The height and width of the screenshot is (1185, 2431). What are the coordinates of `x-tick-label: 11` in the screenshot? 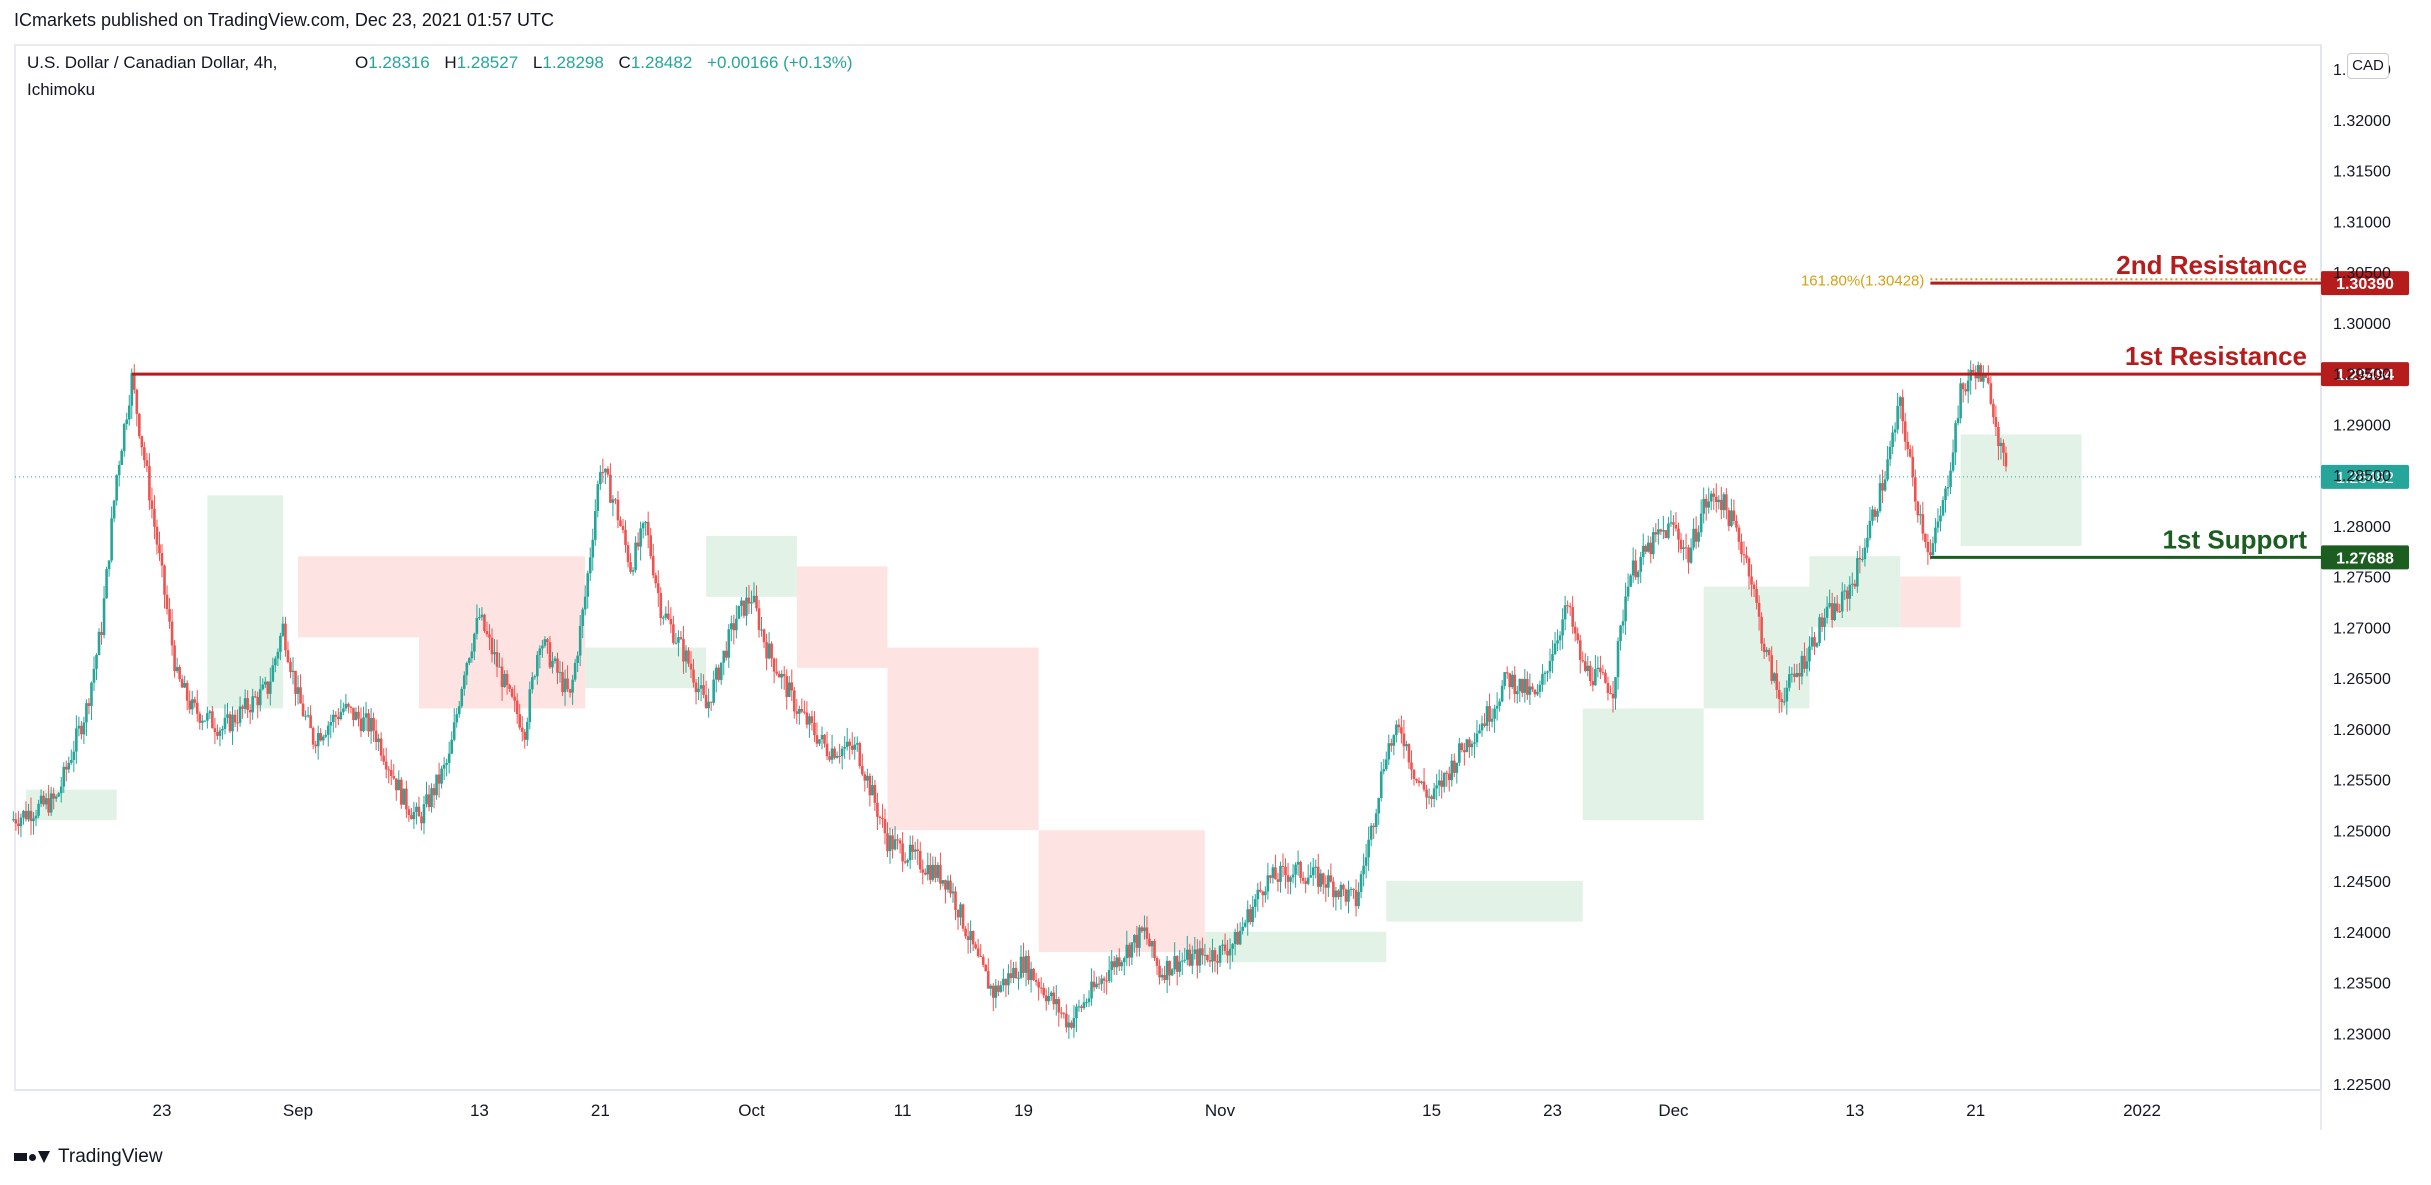 It's located at (903, 1110).